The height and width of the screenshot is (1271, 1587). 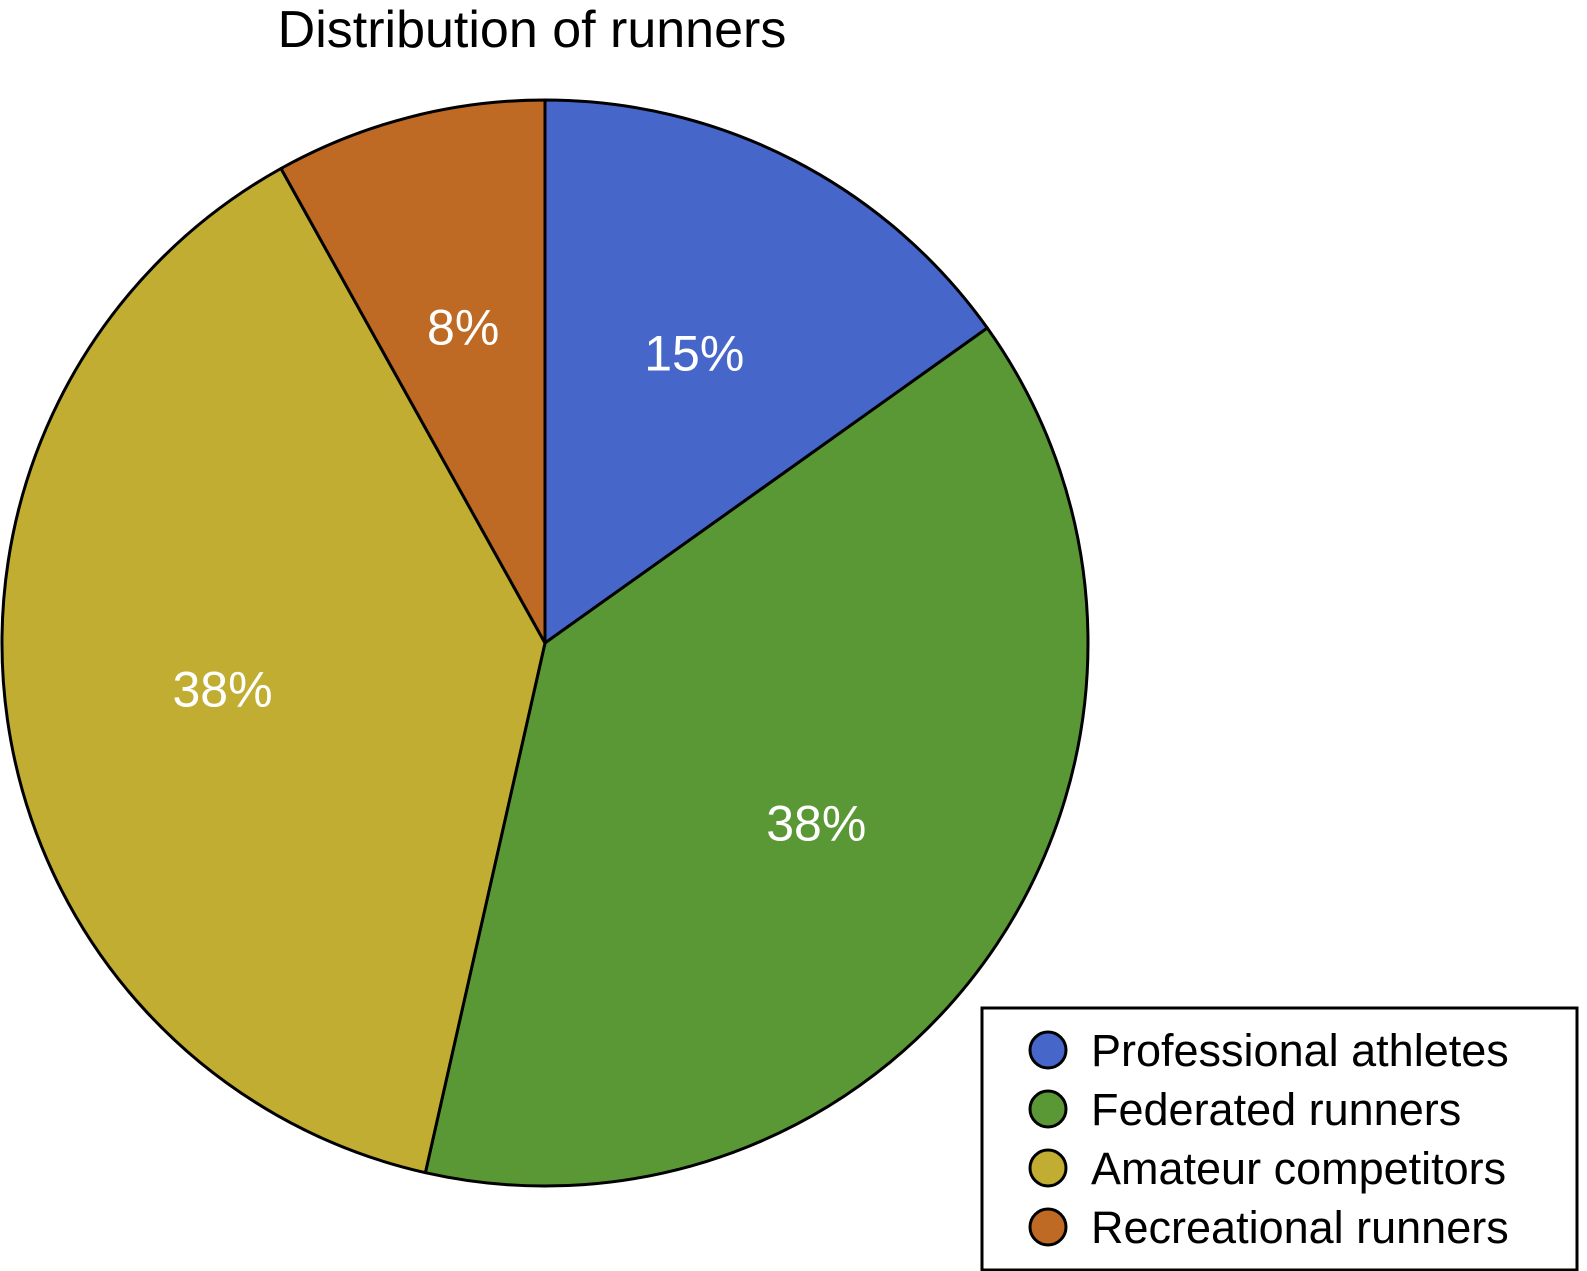 What do you see at coordinates (532, 30) in the screenshot?
I see `chart-title: Distribution of runners` at bounding box center [532, 30].